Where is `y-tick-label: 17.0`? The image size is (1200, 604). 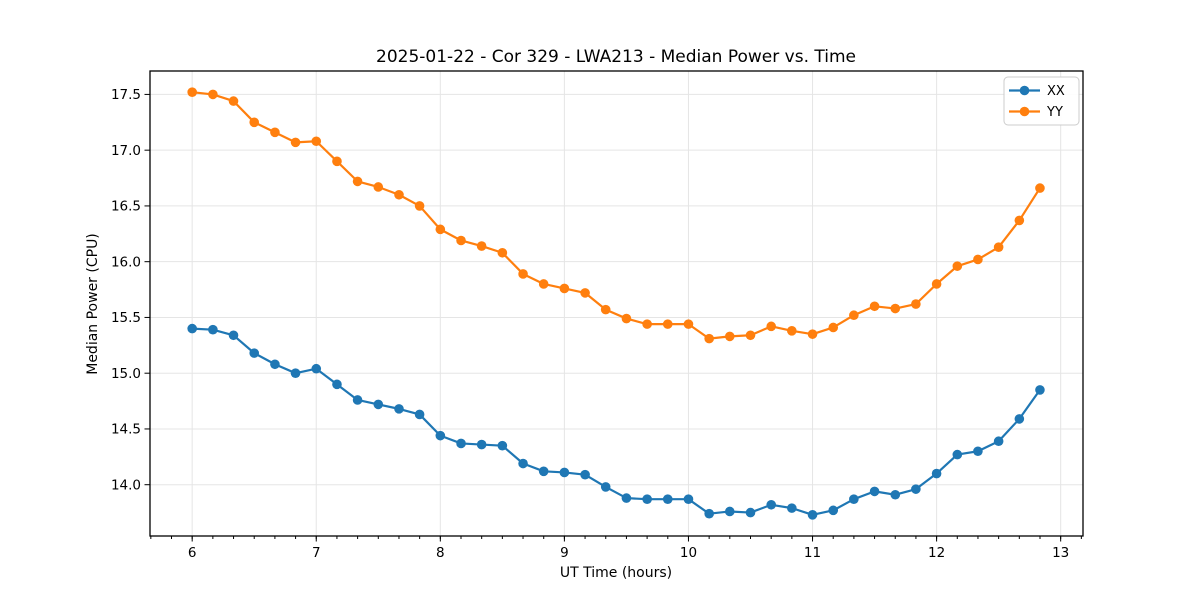 y-tick-label: 17.0 is located at coordinates (126, 151).